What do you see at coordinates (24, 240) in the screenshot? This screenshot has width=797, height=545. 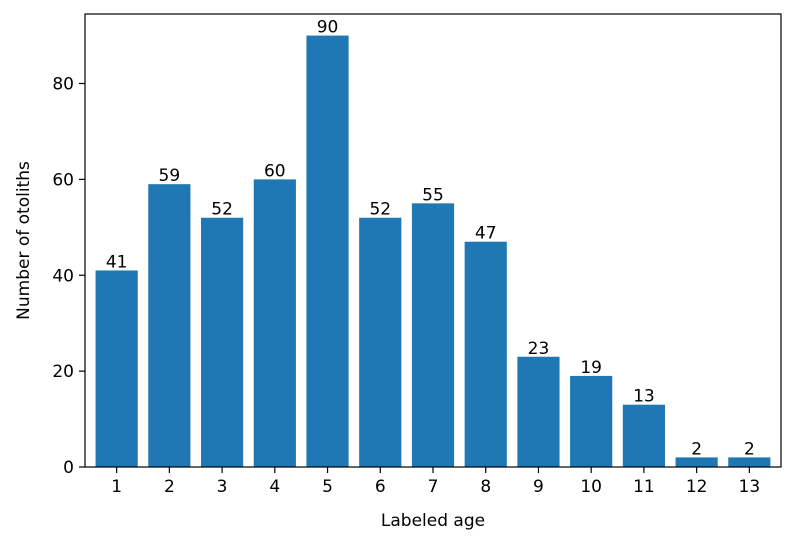 I see `y-axis-label: Number of otoliths` at bounding box center [24, 240].